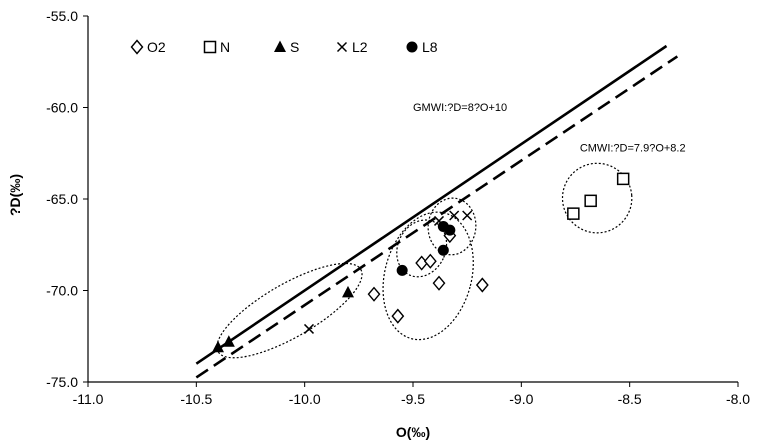 Image resolution: width=757 pixels, height=443 pixels. Describe the element at coordinates (15, 195) in the screenshot. I see `y-axis-label: ?D(‰)` at that location.